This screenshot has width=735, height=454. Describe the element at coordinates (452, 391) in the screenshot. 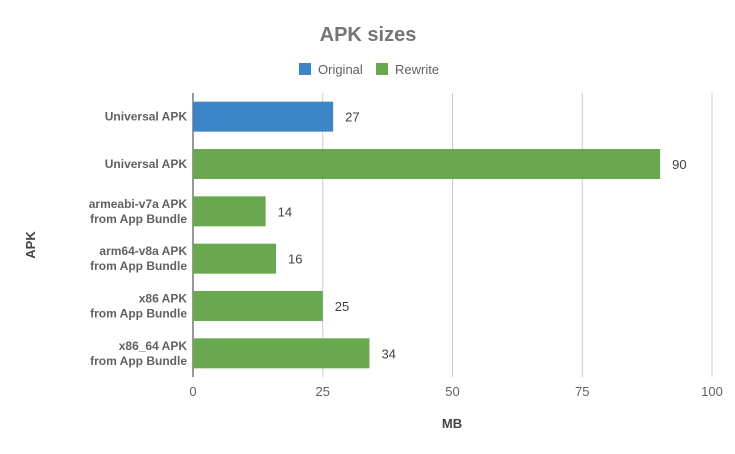

I see `x-tick-label: 50` at that location.